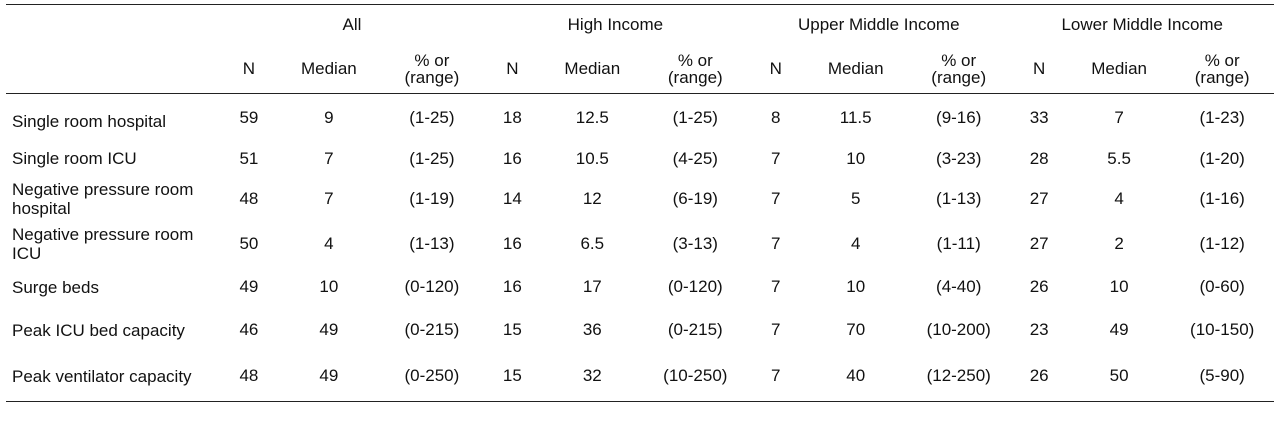 The image size is (1280, 424). Describe the element at coordinates (74, 158) in the screenshot. I see `row-label: Single room ICU` at that location.